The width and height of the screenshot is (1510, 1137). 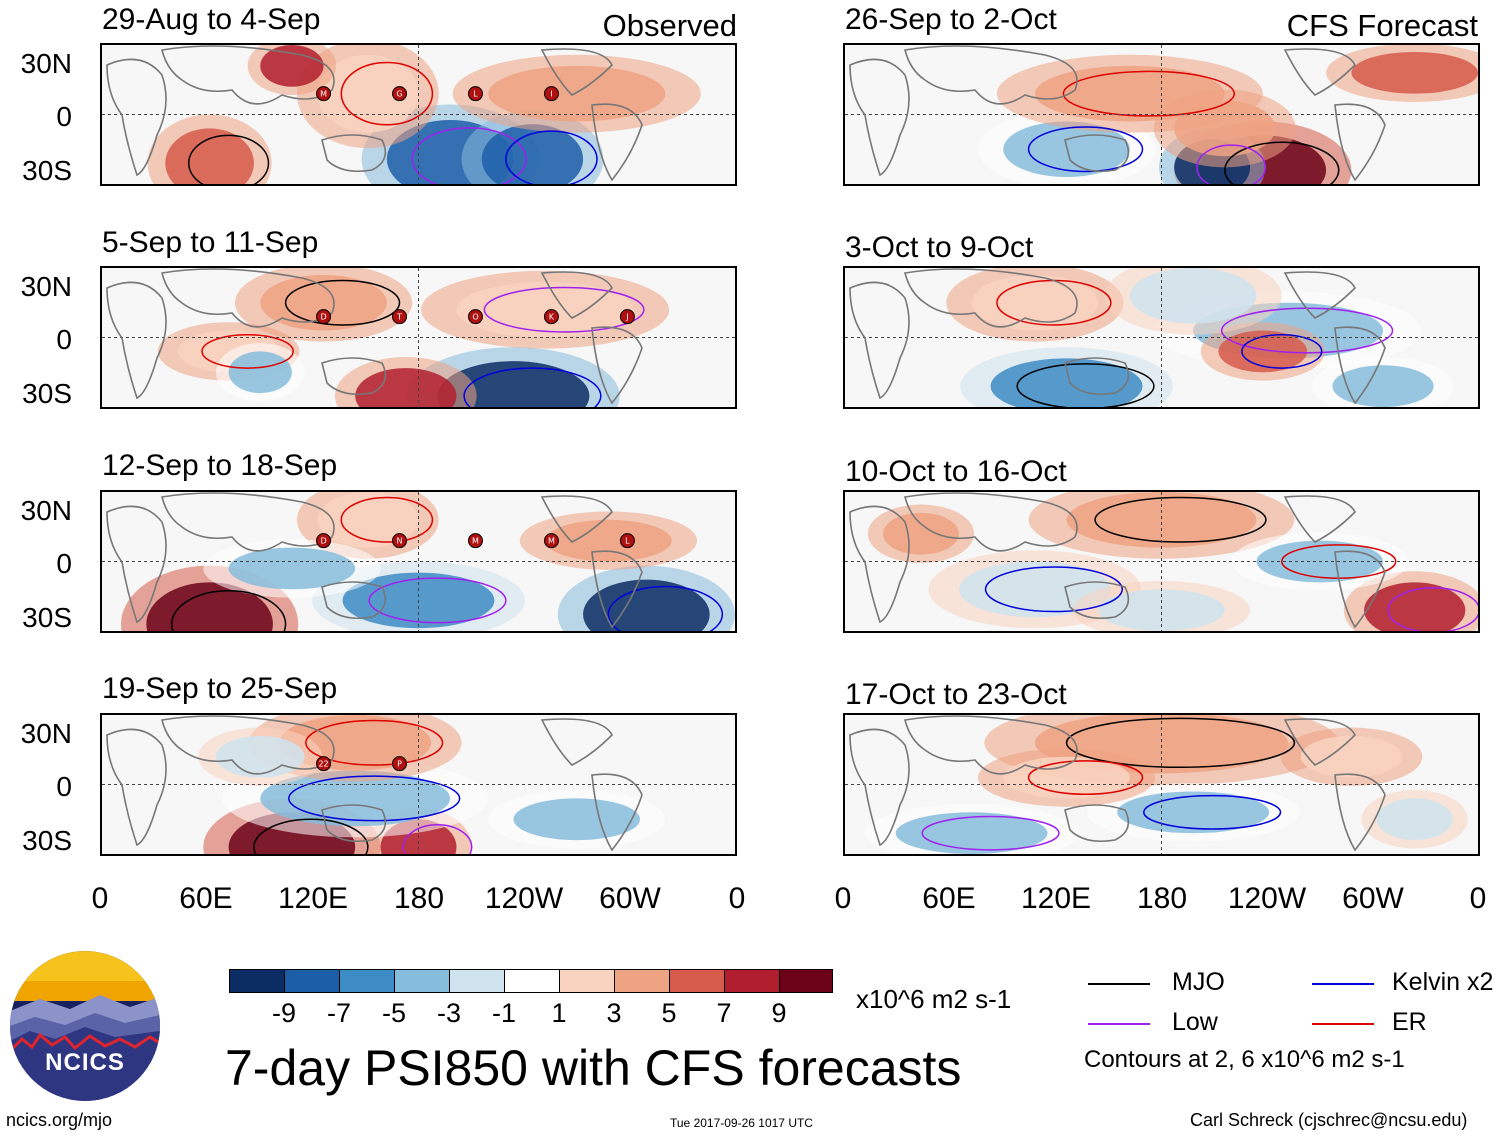 What do you see at coordinates (211, 19) in the screenshot?
I see `panel-title: 29-Aug to 4-Sep` at bounding box center [211, 19].